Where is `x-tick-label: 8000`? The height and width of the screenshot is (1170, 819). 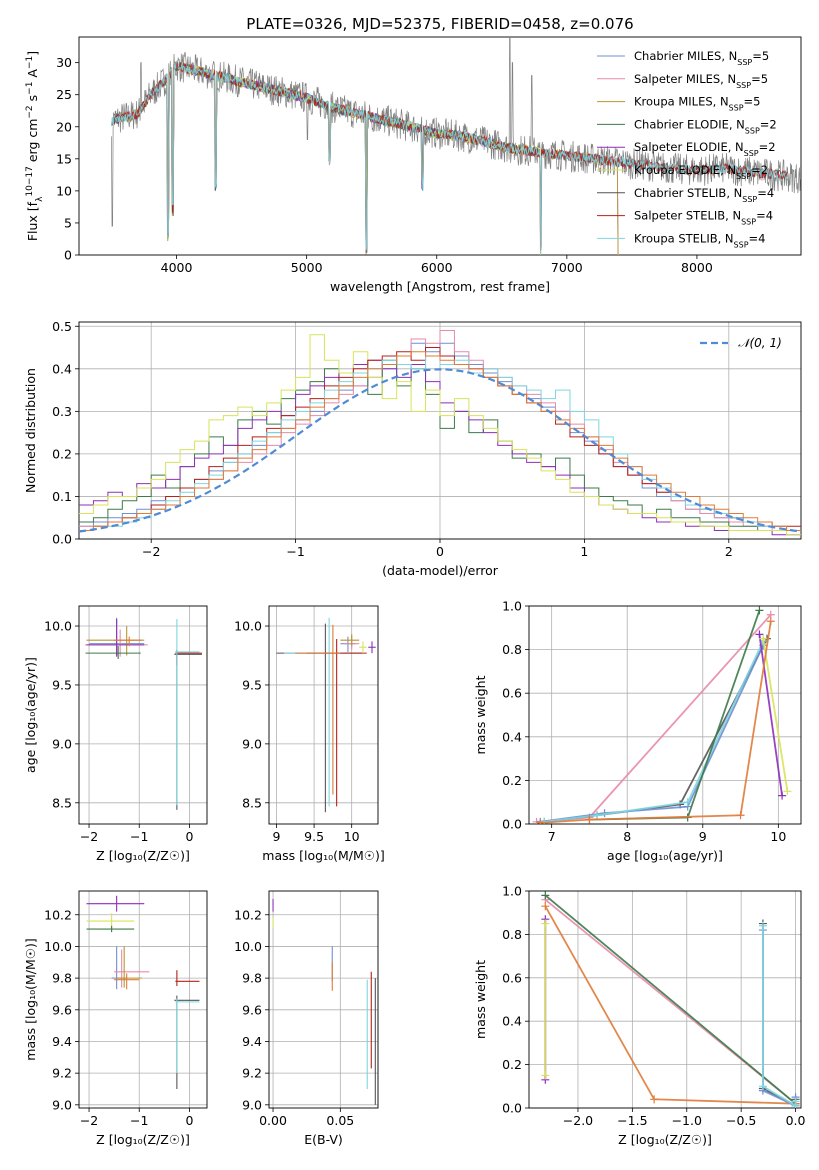 x-tick-label: 8000 is located at coordinates (697, 267).